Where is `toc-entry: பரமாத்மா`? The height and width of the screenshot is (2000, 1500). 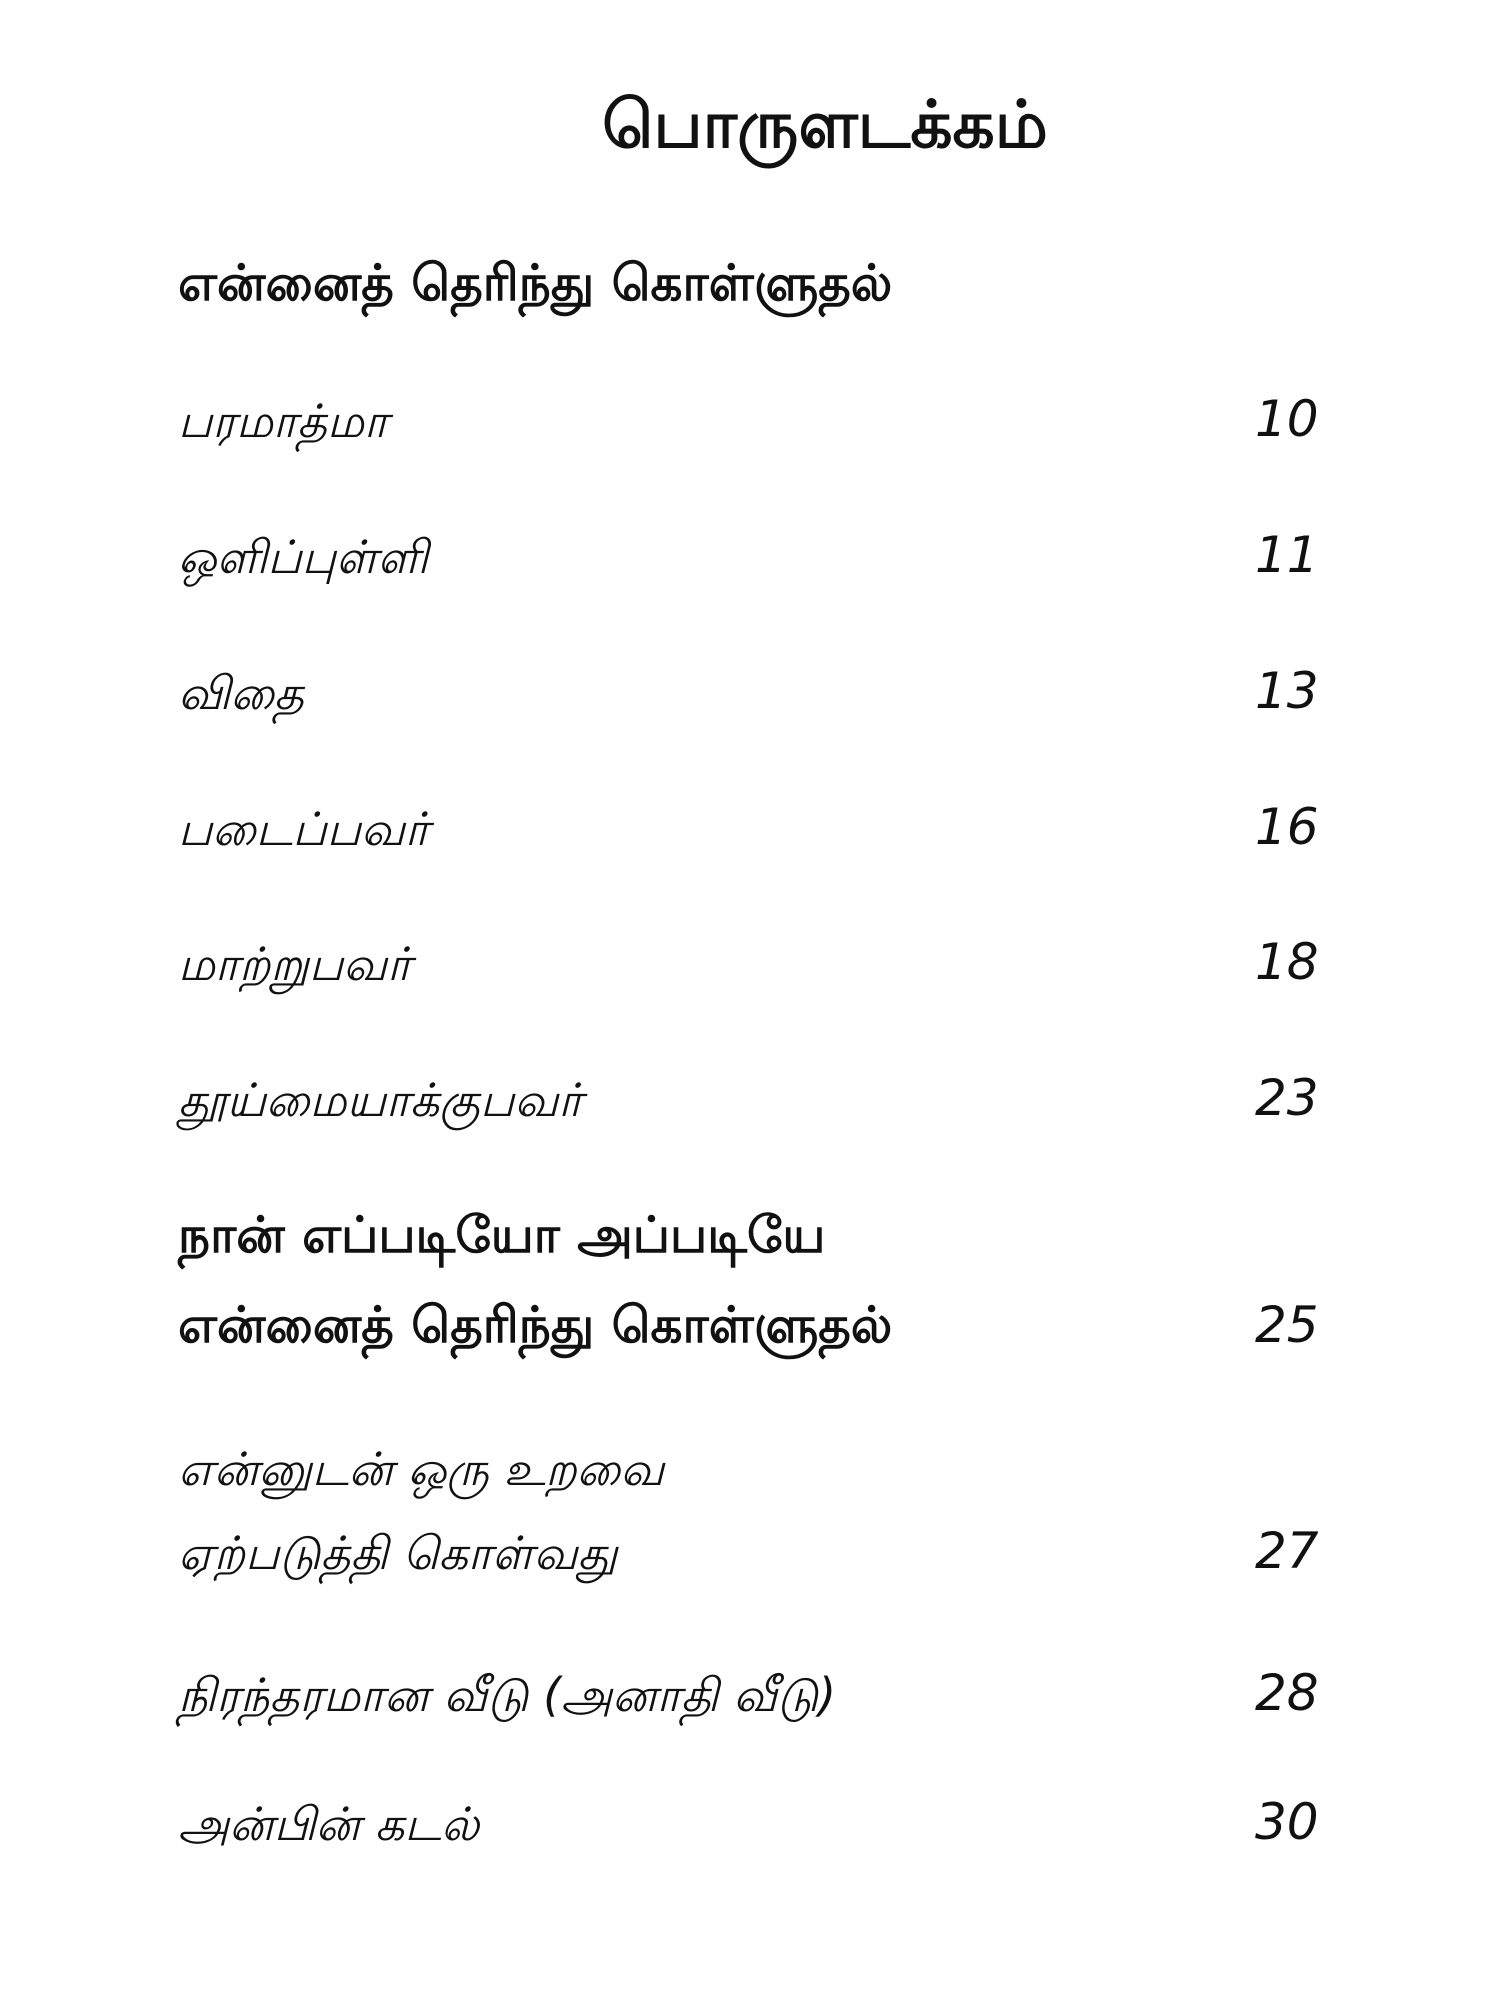 toc-entry: பரமாத்மா is located at coordinates (283, 421).